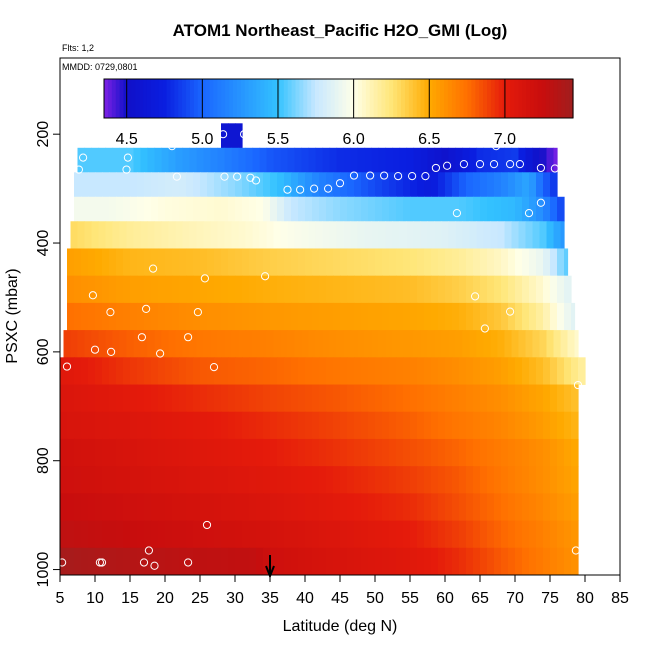  I want to click on x-tick-label: 15, so click(130, 598).